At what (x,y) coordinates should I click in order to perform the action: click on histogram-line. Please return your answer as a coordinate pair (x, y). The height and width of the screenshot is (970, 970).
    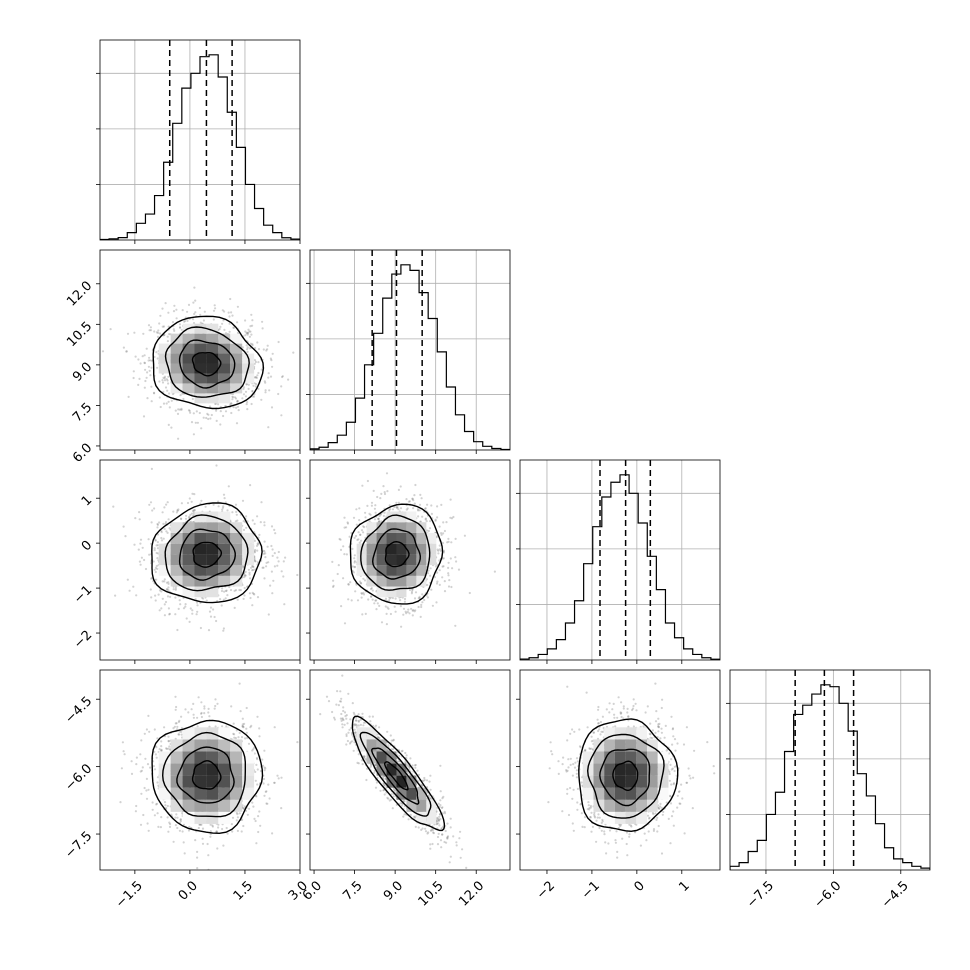
    Looking at the image, I should click on (200, 147).